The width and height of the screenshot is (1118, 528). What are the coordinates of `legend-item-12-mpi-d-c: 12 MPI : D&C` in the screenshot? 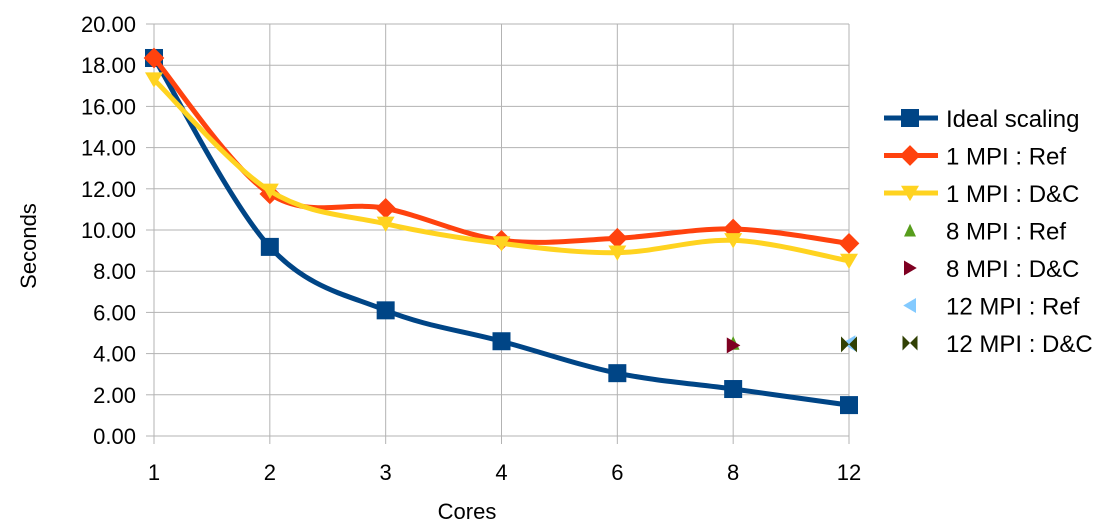 It's located at (997, 344).